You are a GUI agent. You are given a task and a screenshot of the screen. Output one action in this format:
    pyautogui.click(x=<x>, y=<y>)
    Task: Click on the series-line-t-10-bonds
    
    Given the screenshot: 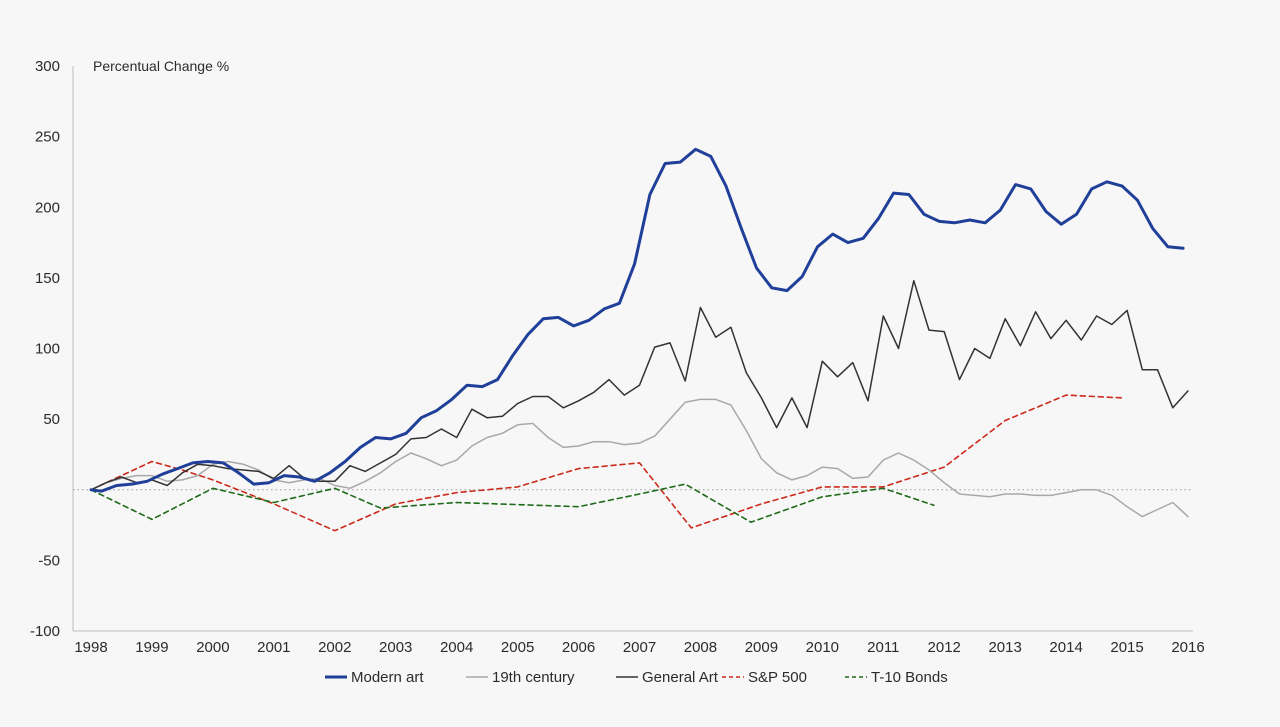 What is the action you would take?
    pyautogui.click(x=512, y=503)
    